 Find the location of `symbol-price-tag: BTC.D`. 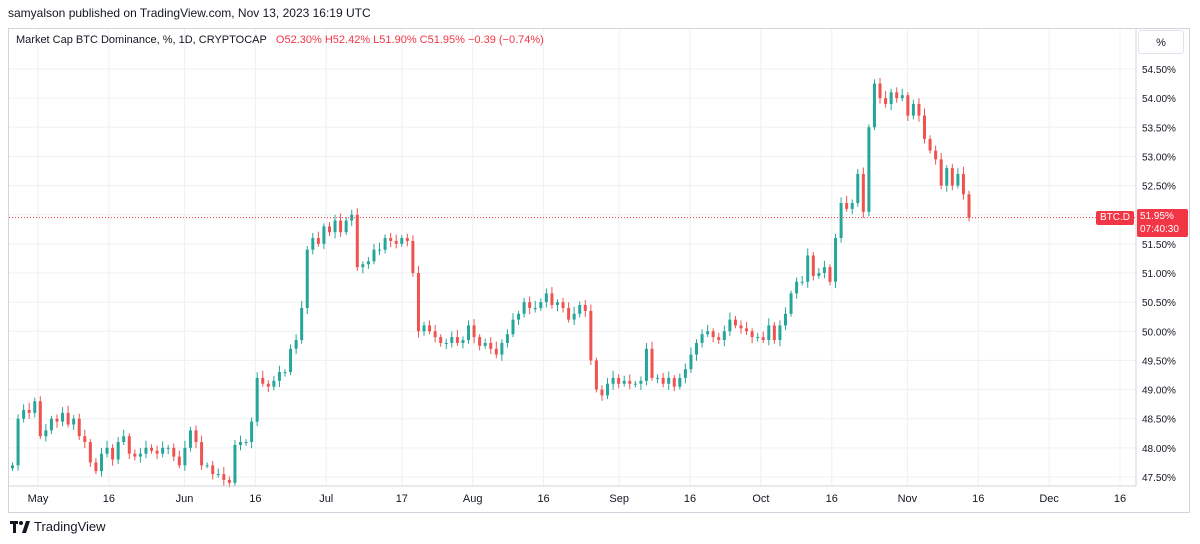

symbol-price-tag: BTC.D is located at coordinates (1115, 218).